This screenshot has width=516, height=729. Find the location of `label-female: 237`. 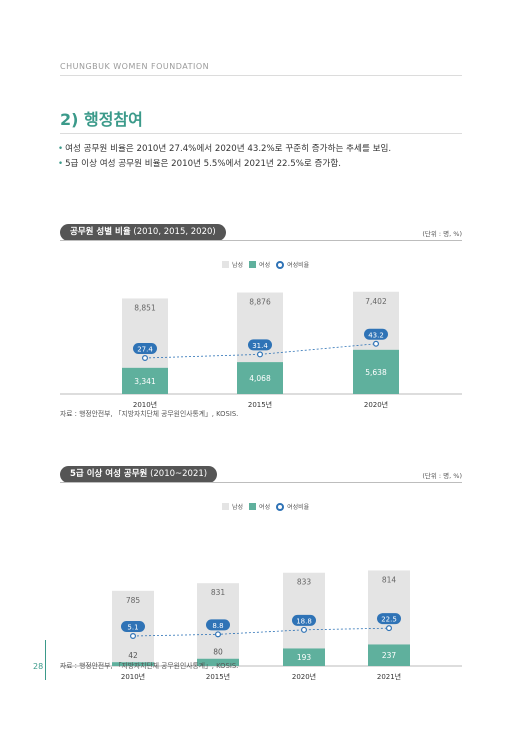

label-female: 237 is located at coordinates (389, 655).